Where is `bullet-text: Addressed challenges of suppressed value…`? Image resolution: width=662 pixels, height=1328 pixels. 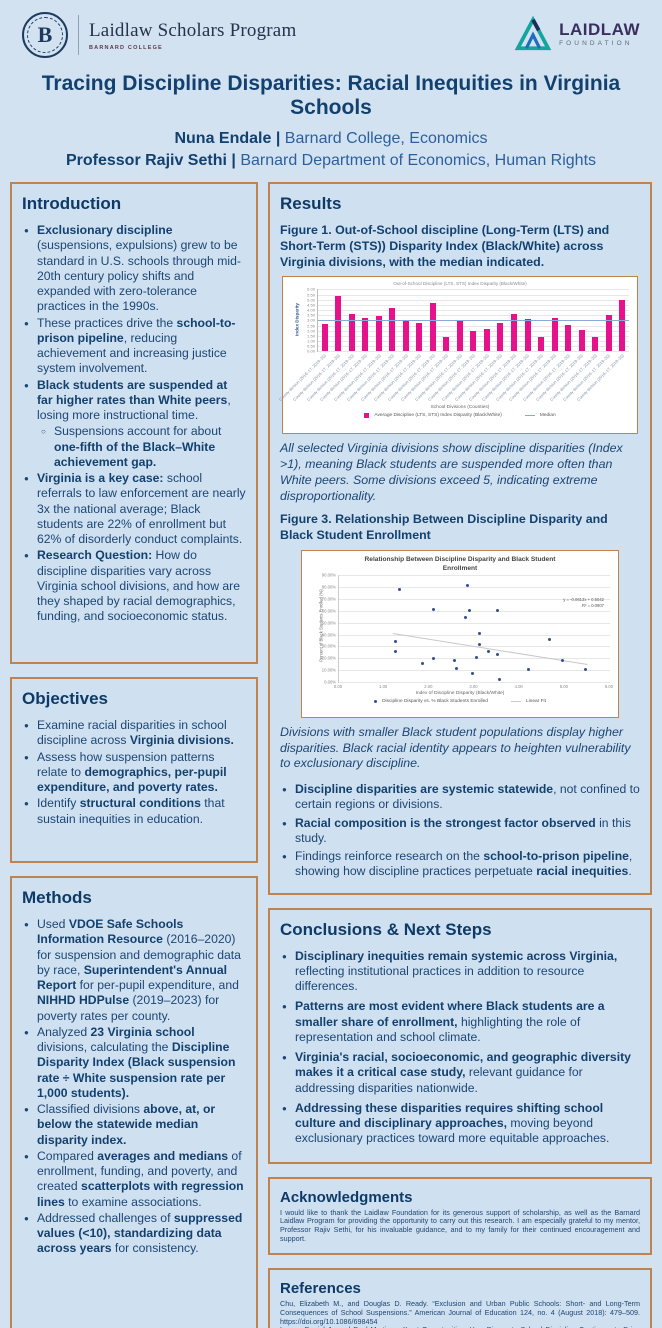
bullet-text: Addressed challenges of suppressed value… is located at coordinates (140, 1233).